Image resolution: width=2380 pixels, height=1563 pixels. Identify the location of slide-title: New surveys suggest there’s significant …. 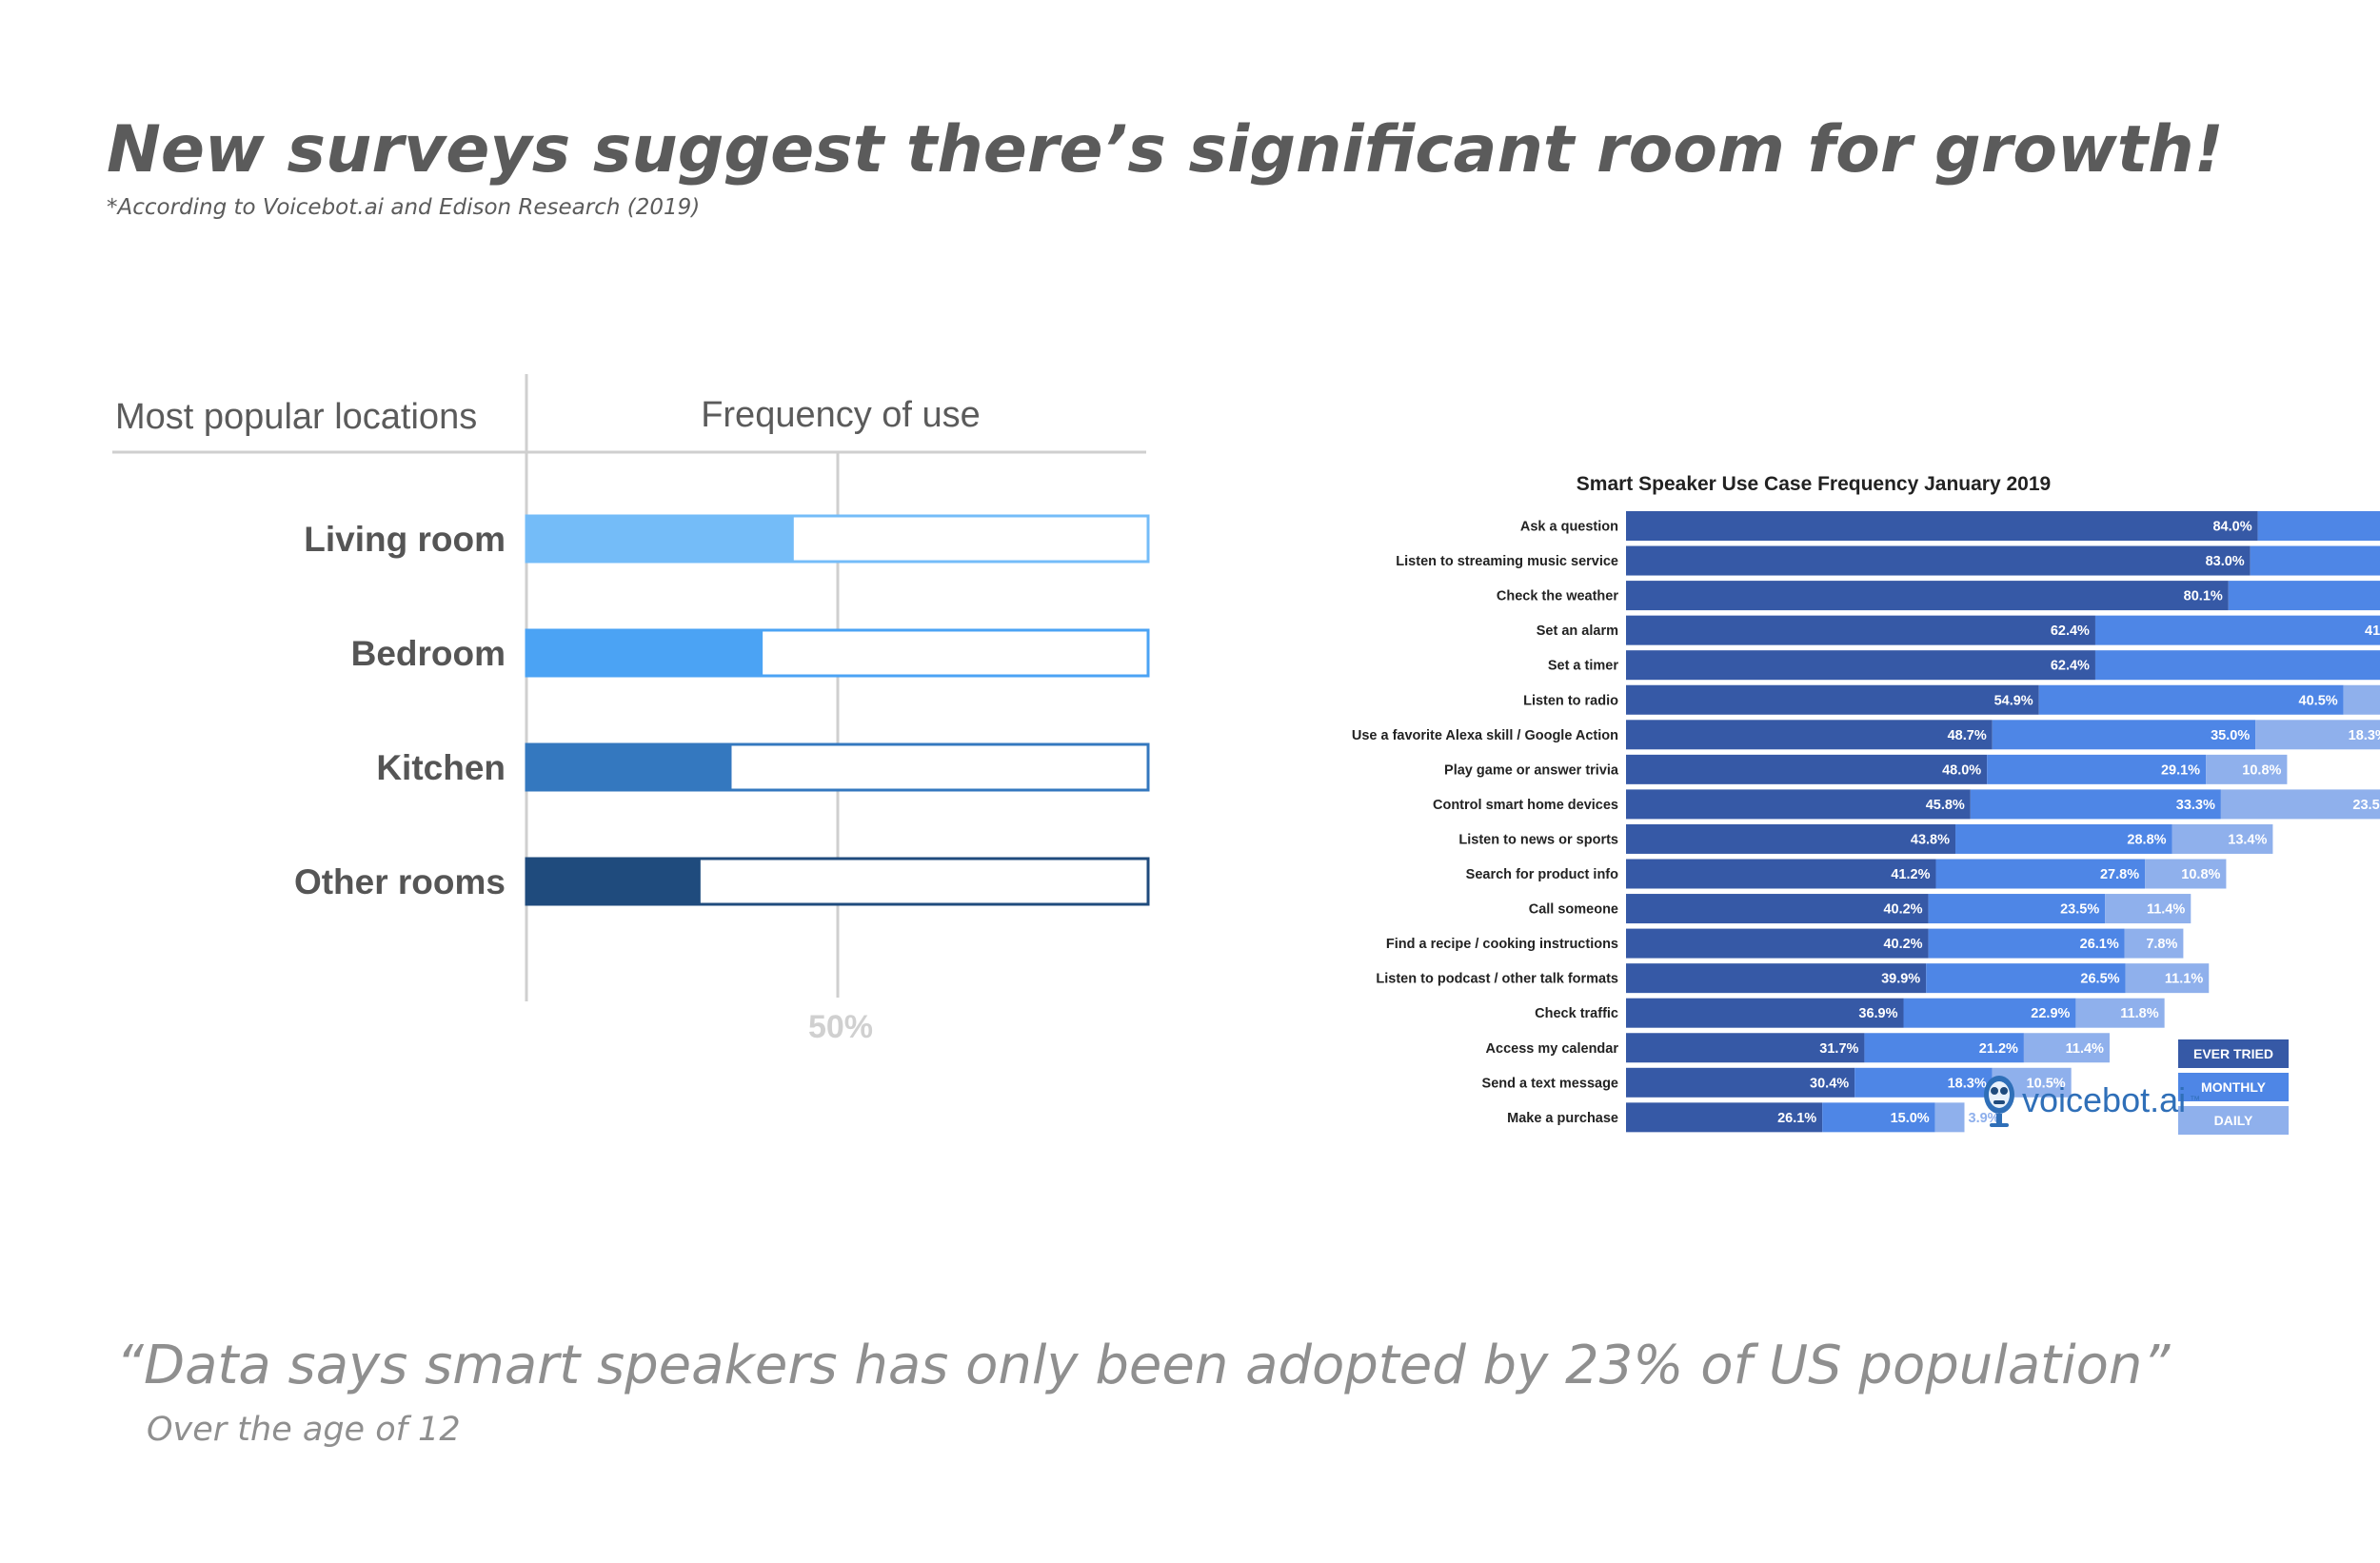
(1165, 150).